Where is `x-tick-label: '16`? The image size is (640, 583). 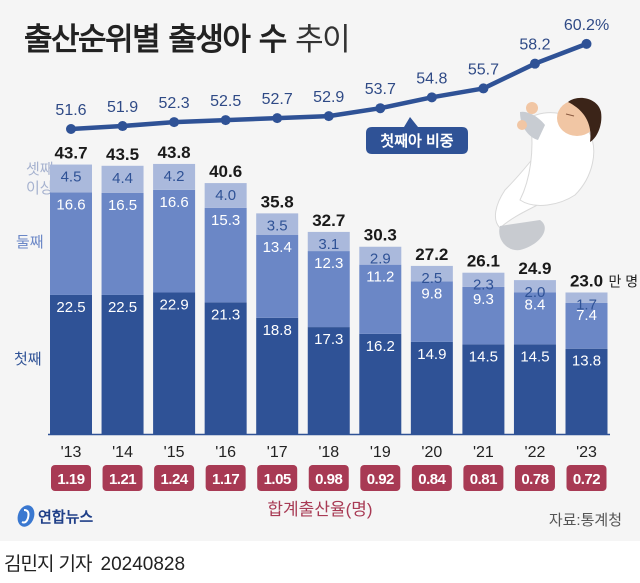 x-tick-label: '16 is located at coordinates (225, 452).